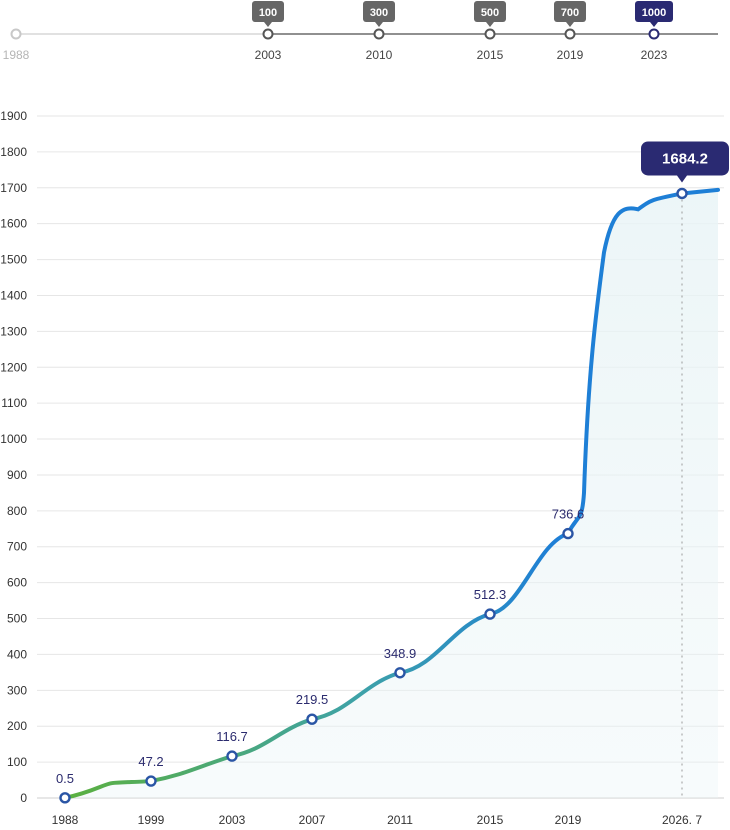 This screenshot has height=830, width=730. Describe the element at coordinates (150, 761) in the screenshot. I see `data-point-label: 47.2` at that location.